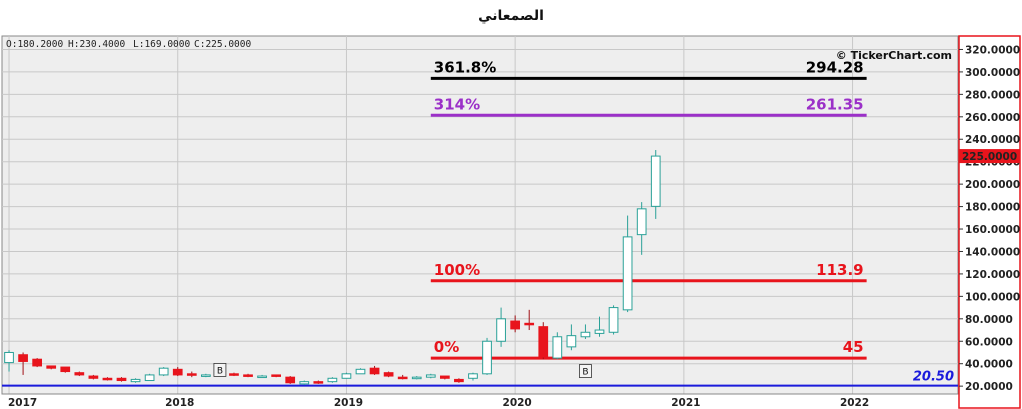 This screenshot has width=1022, height=409. Describe the element at coordinates (685, 403) in the screenshot. I see `x-tick-label: 2021` at that location.